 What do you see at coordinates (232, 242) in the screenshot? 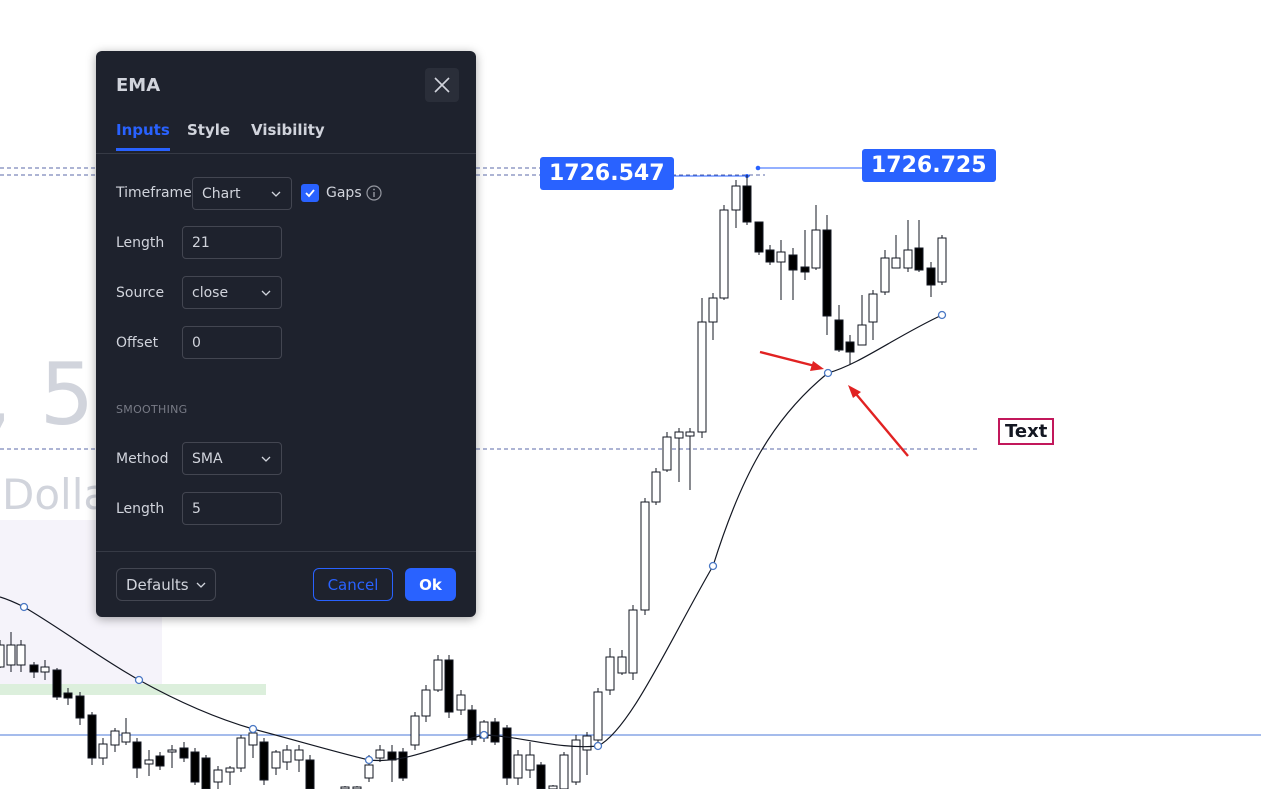
I see `length-input: 21` at bounding box center [232, 242].